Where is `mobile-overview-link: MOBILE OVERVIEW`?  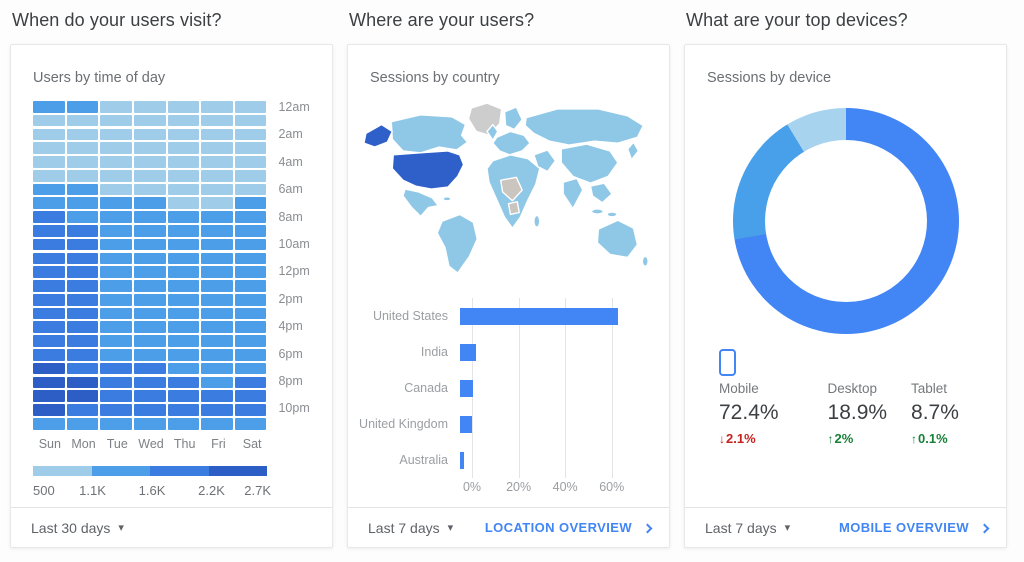
mobile-overview-link: MOBILE OVERVIEW is located at coordinates (914, 527).